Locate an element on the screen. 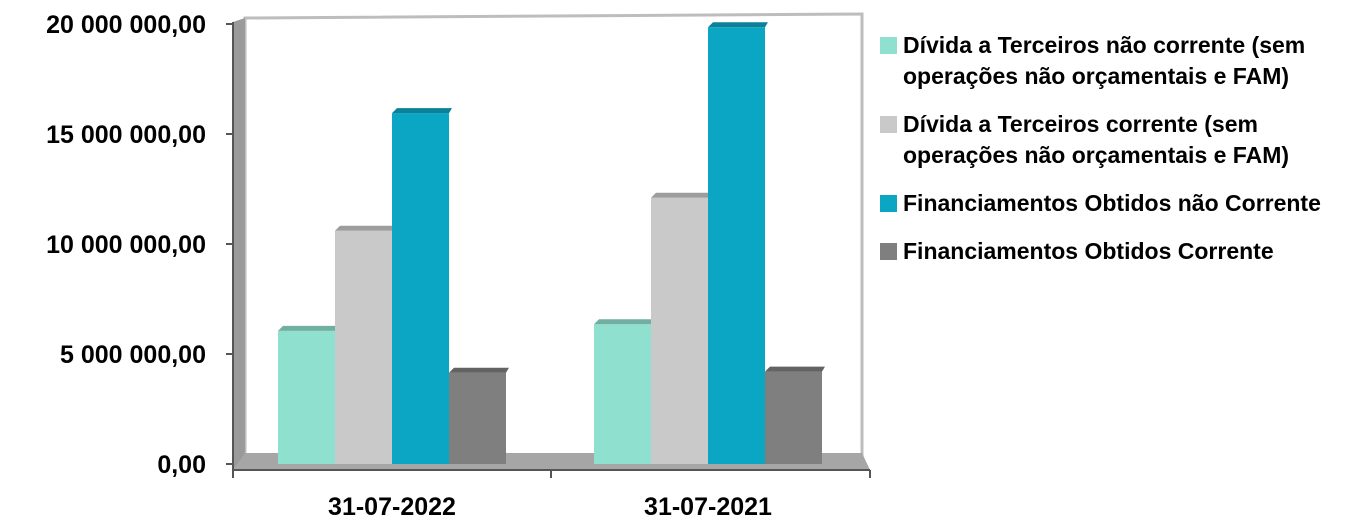 Image resolution: width=1357 pixels, height=529 pixels. legend-item: Financiamentos Obtidos não Corrente is located at coordinates (1115, 203).